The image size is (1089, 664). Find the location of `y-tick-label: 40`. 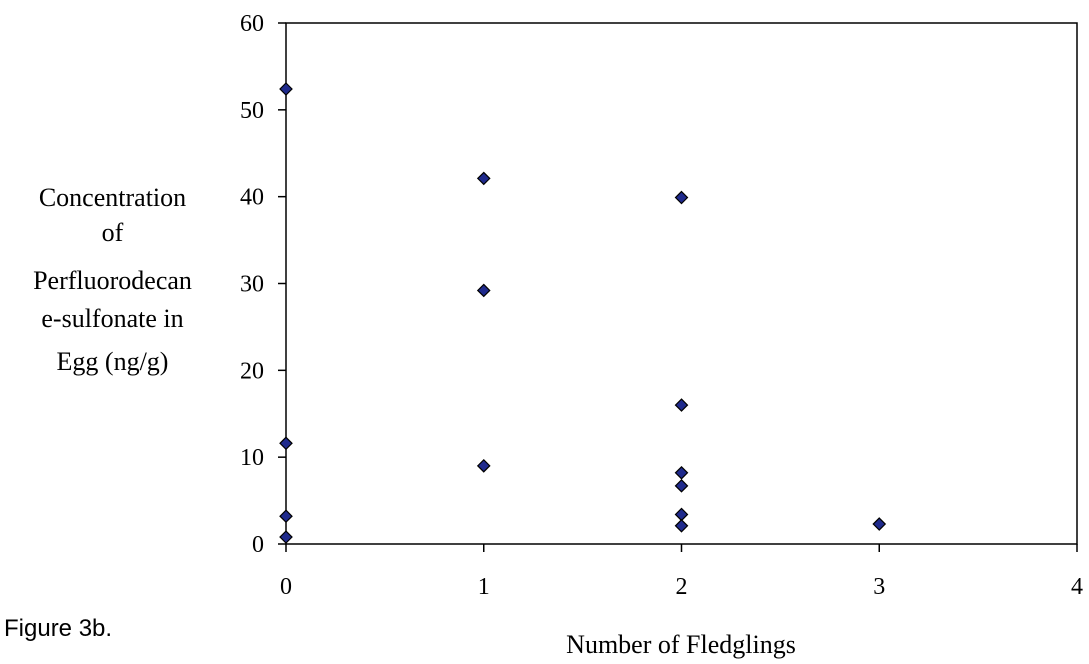

y-tick-label: 40 is located at coordinates (252, 198).